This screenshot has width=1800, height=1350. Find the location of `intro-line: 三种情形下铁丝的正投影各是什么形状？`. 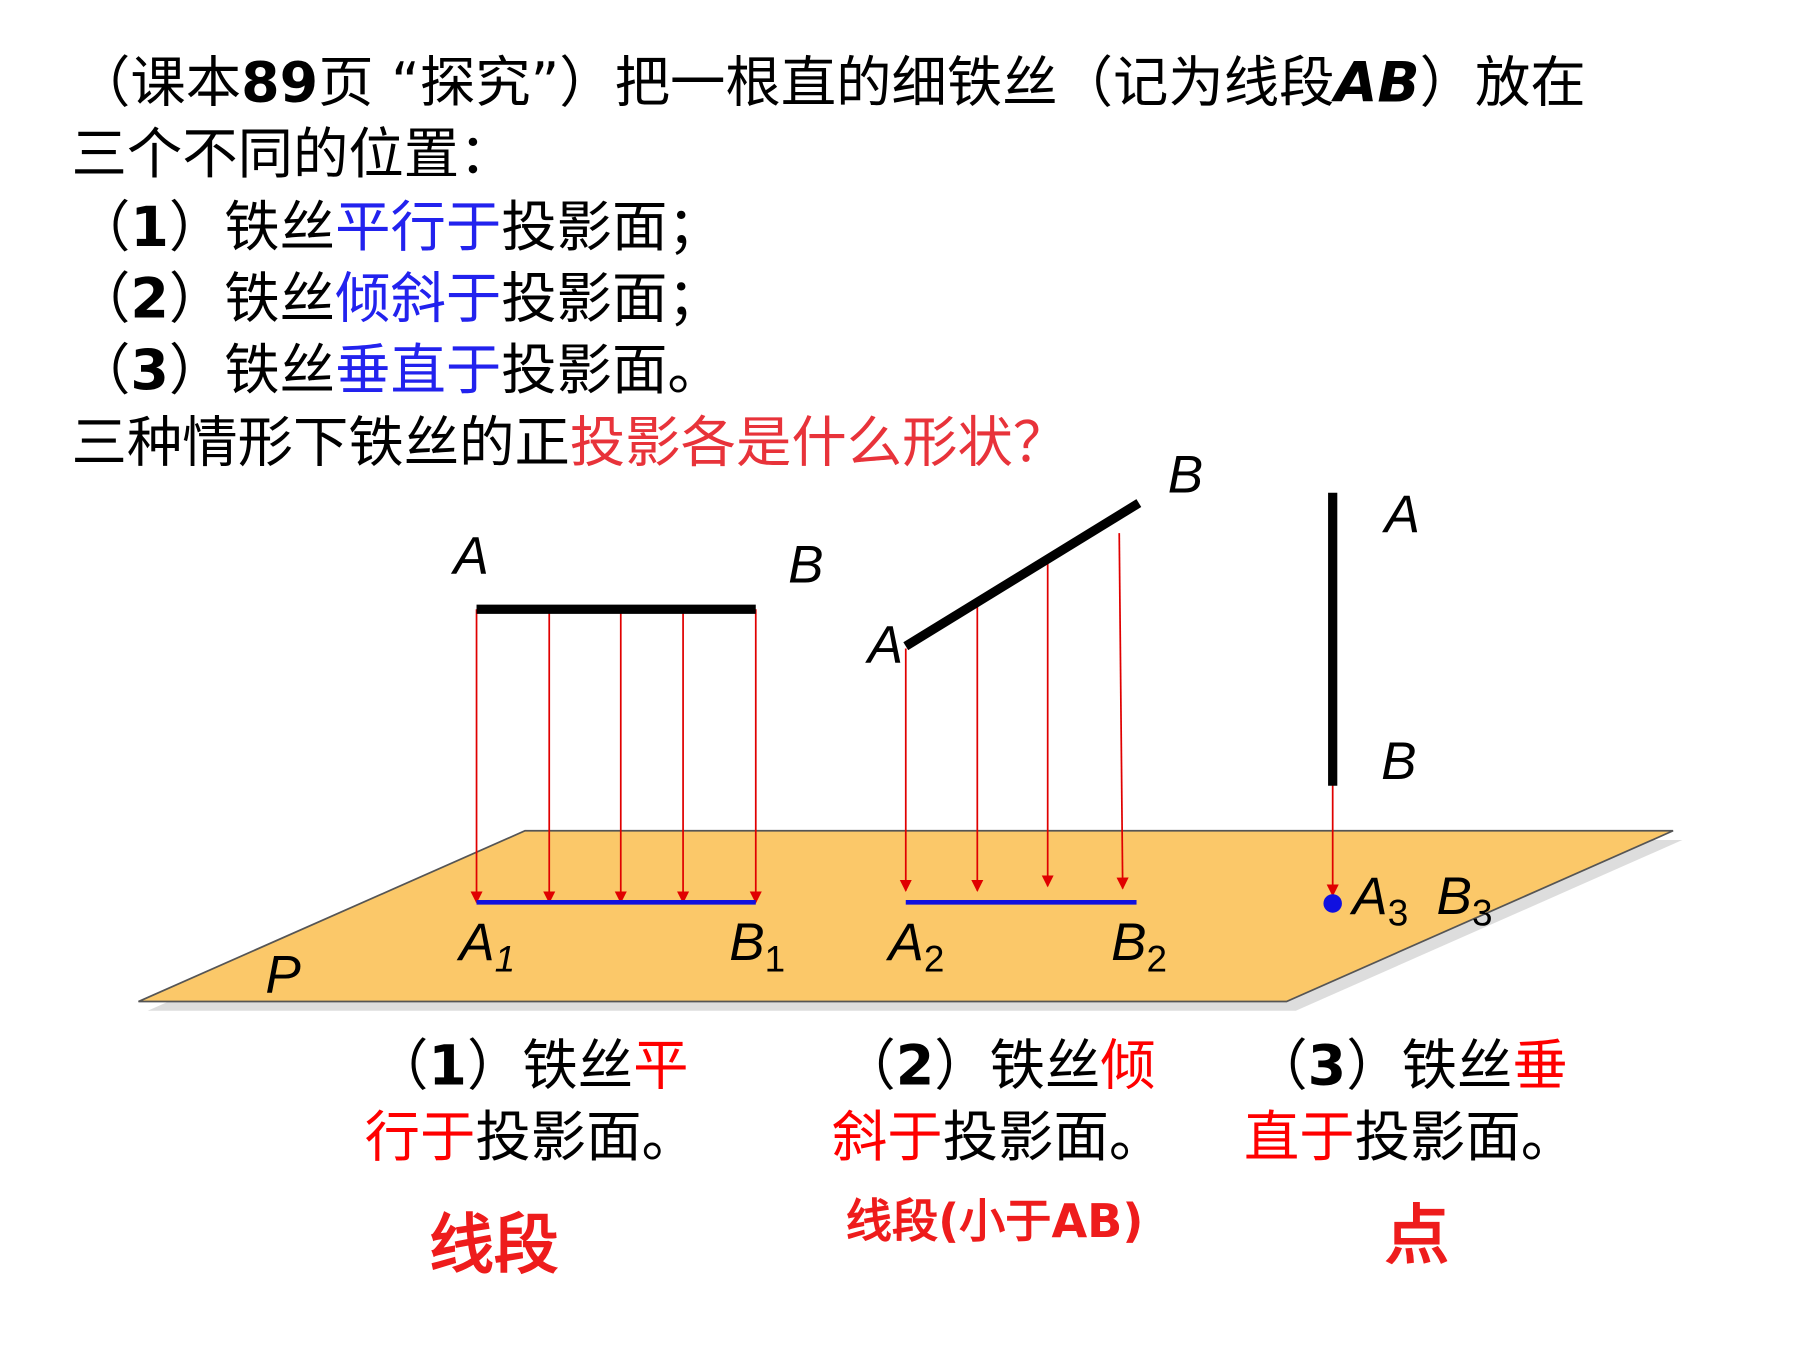

intro-line: 三种情形下铁丝的正投影各是什么形状？ is located at coordinates (570, 444).